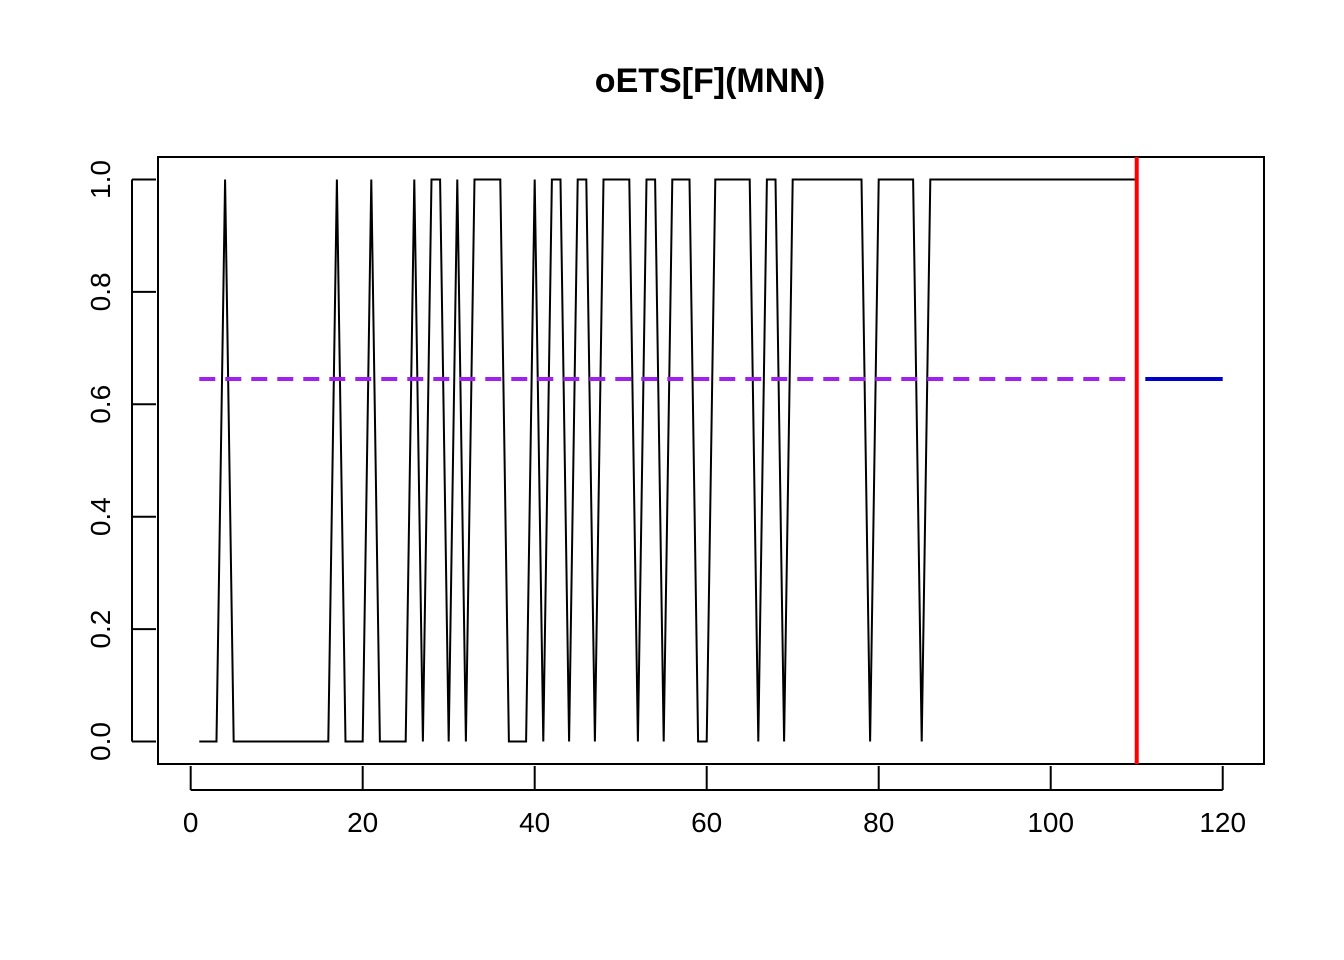 Image resolution: width=1344 pixels, height=960 pixels. I want to click on x-tick-label: 100, so click(1050, 822).